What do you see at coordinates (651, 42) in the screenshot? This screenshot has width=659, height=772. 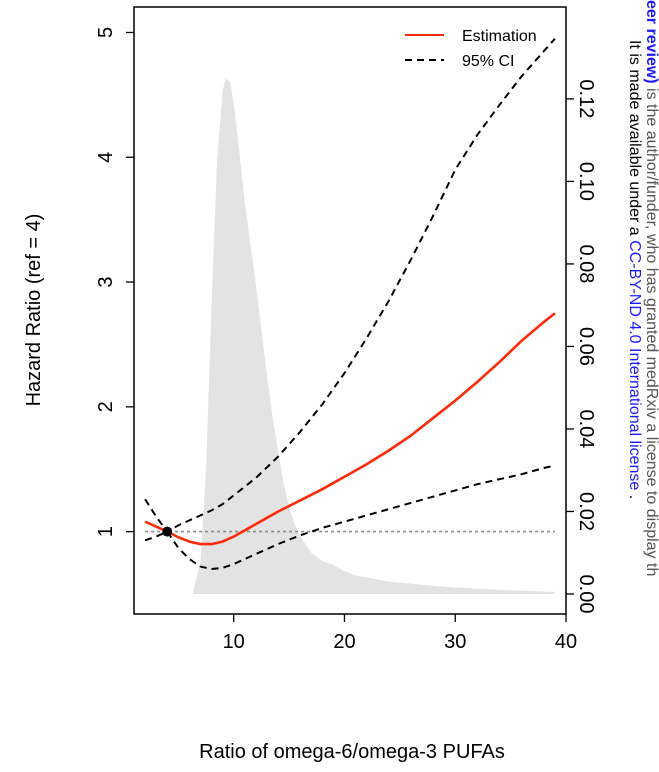 I see `preprint-notice-bold: eer review)` at bounding box center [651, 42].